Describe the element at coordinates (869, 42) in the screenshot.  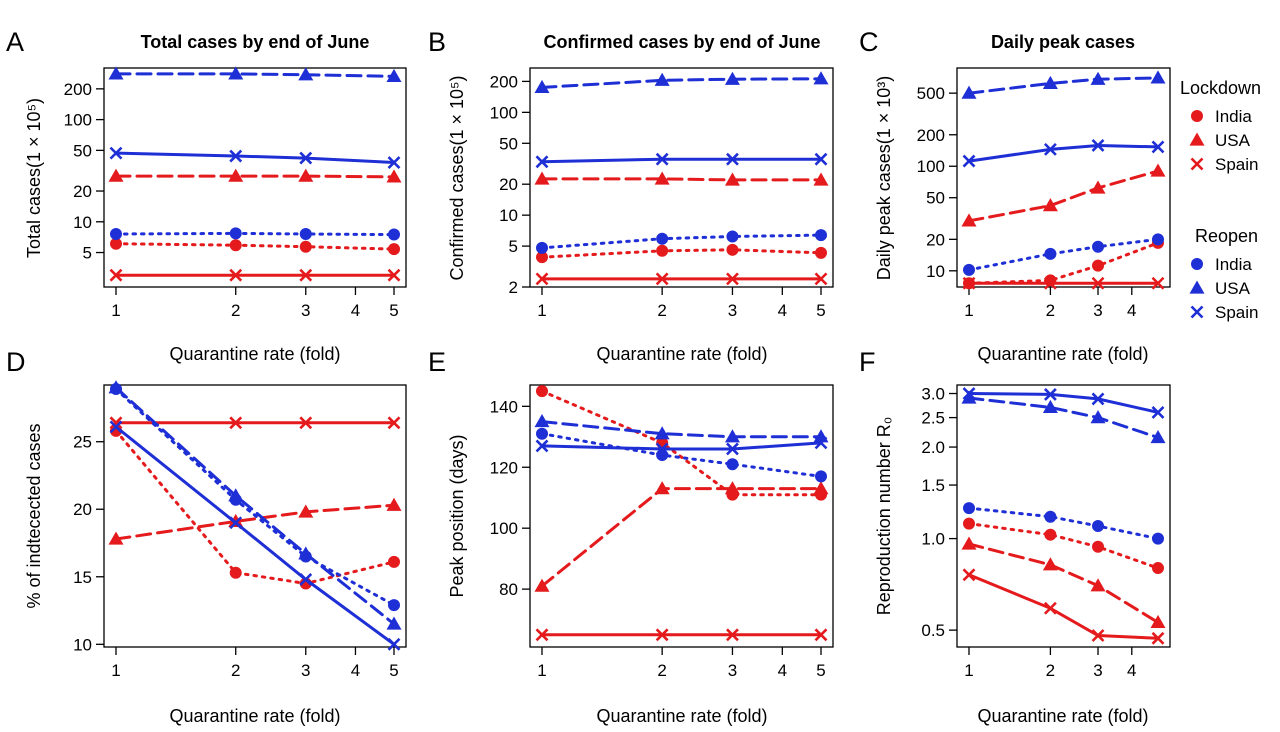
I see `panel-letter: C` at that location.